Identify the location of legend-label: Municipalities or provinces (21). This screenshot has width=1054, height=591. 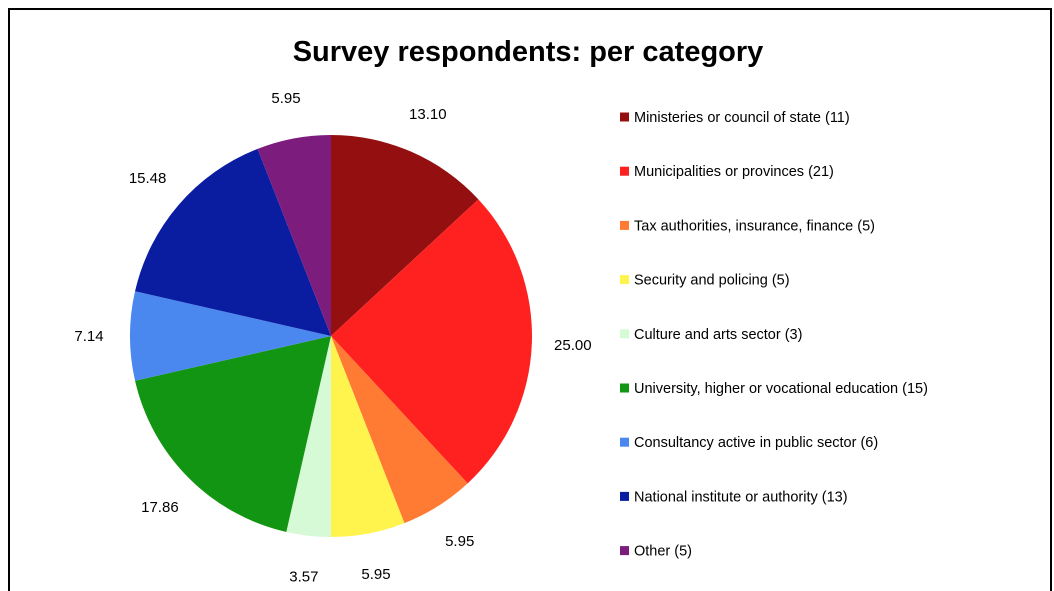
(734, 172).